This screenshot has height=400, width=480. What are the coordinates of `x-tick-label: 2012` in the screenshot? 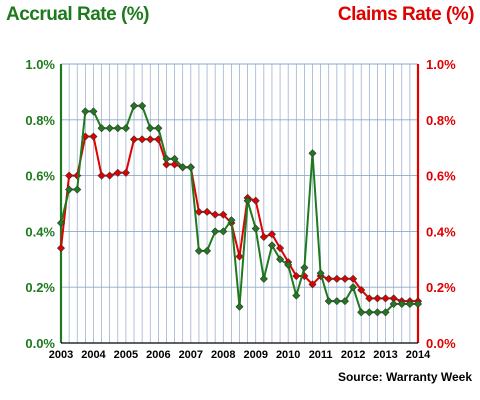 It's located at (353, 355).